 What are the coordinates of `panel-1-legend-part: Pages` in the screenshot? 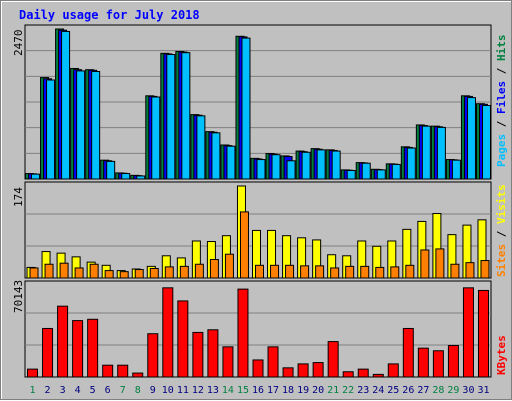 It's located at (501, 150).